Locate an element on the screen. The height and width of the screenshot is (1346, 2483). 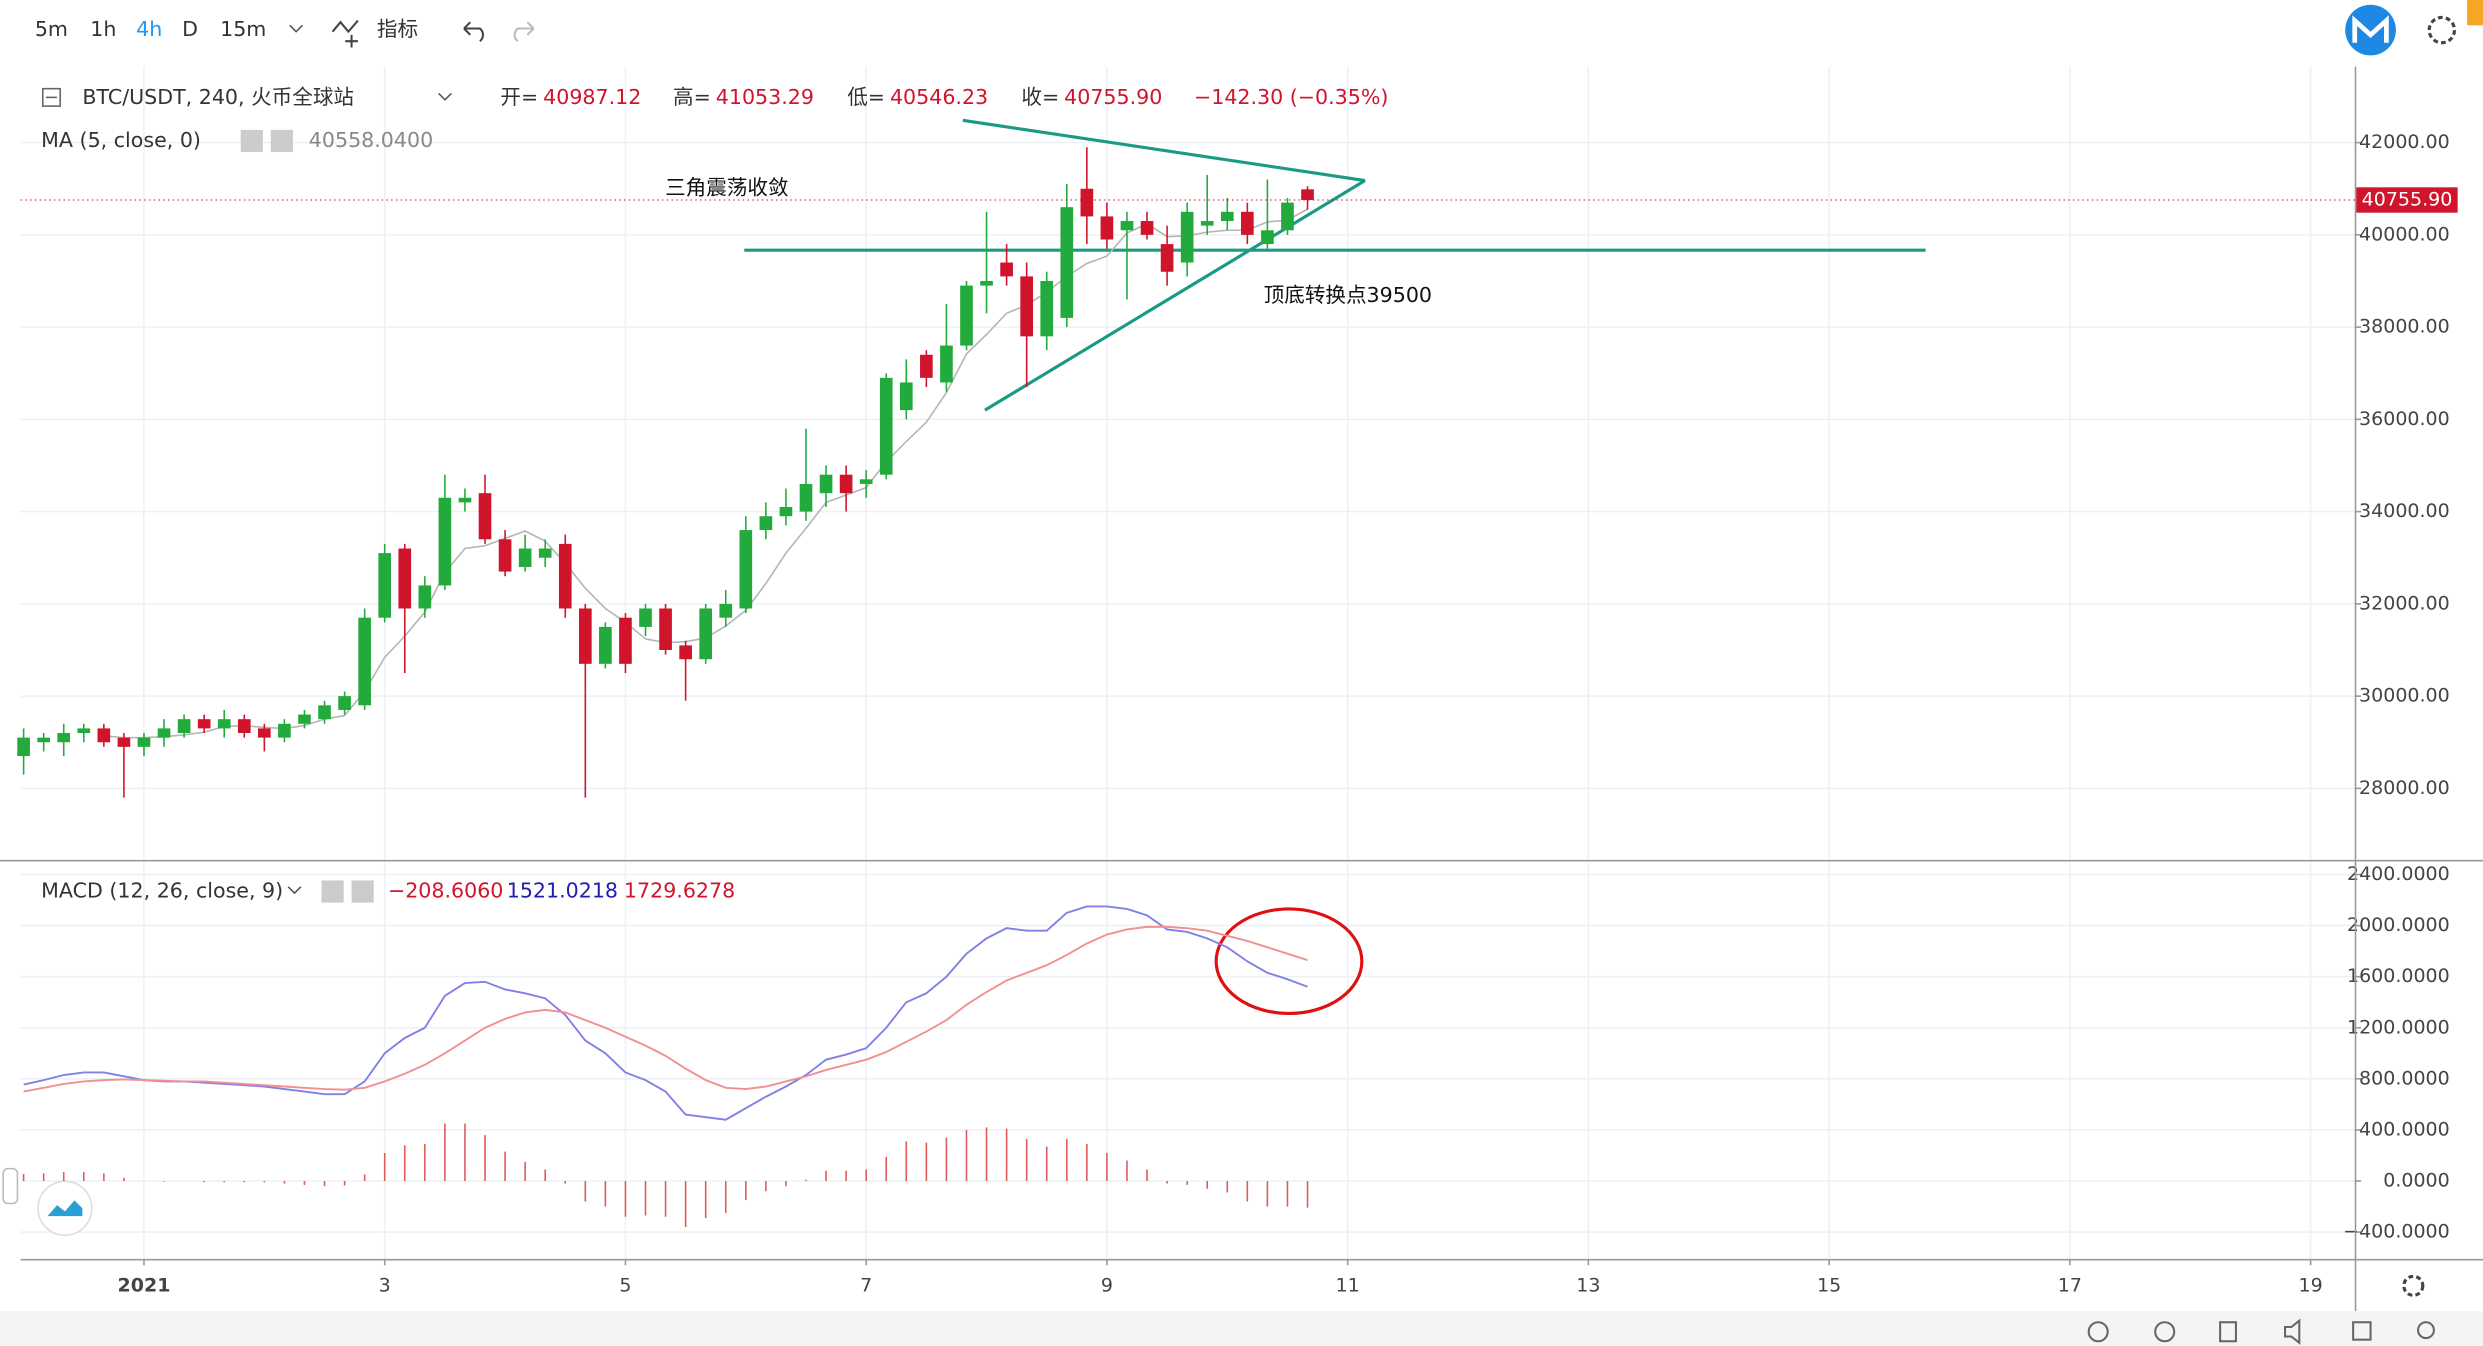
macd-title: MACD (12, 26, close, 9) is located at coordinates (162, 891).